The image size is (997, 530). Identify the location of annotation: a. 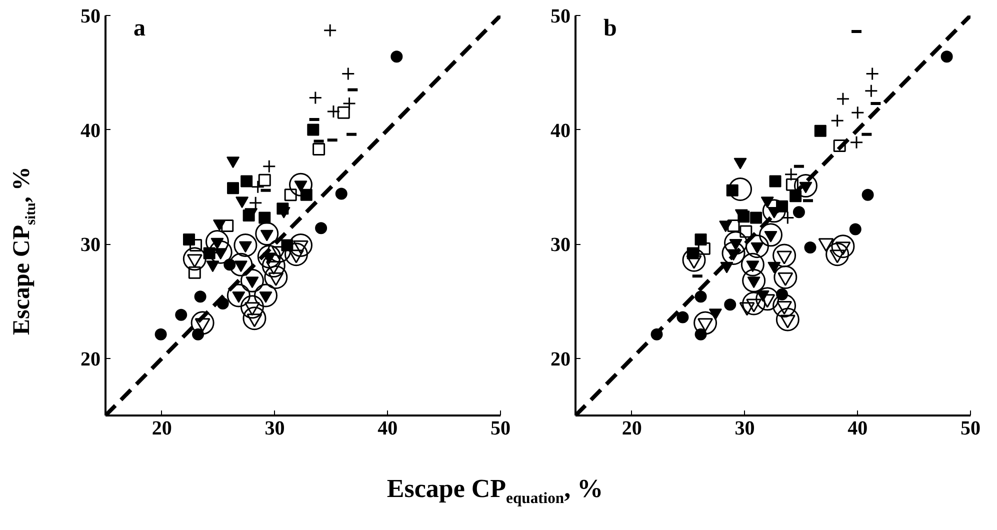
(140, 29).